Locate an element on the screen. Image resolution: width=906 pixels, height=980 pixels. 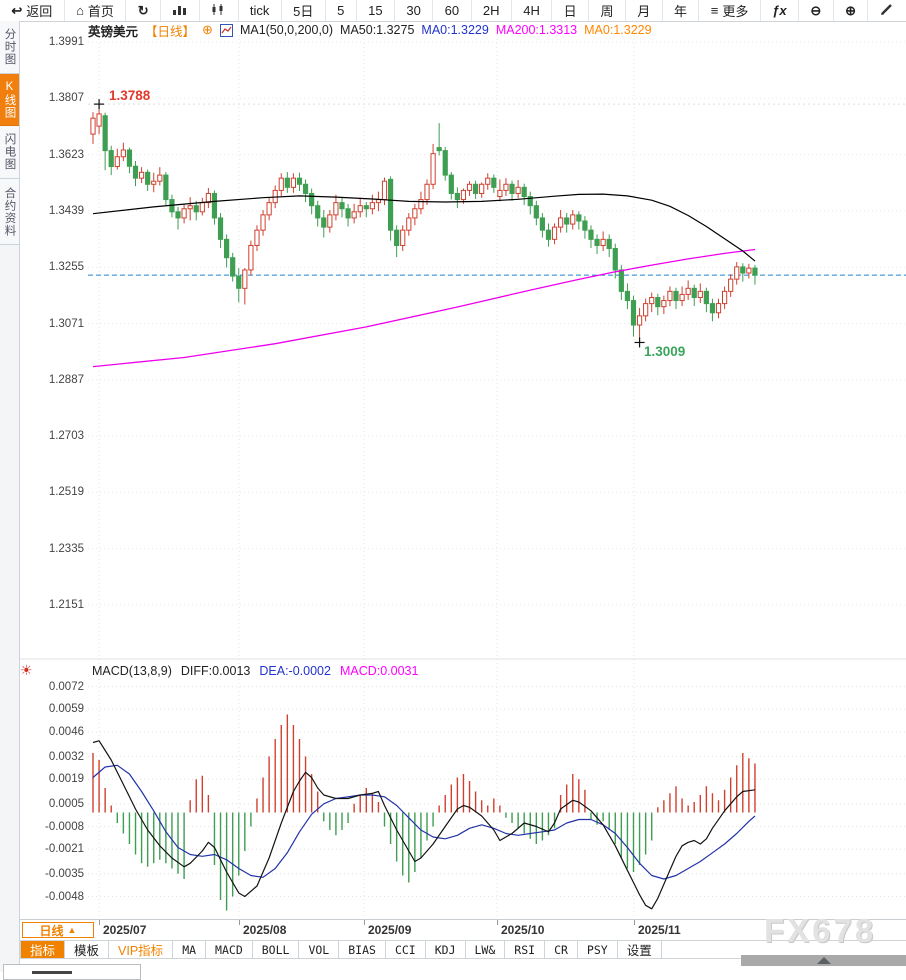
candlestick-icon is located at coordinates (218, 10).